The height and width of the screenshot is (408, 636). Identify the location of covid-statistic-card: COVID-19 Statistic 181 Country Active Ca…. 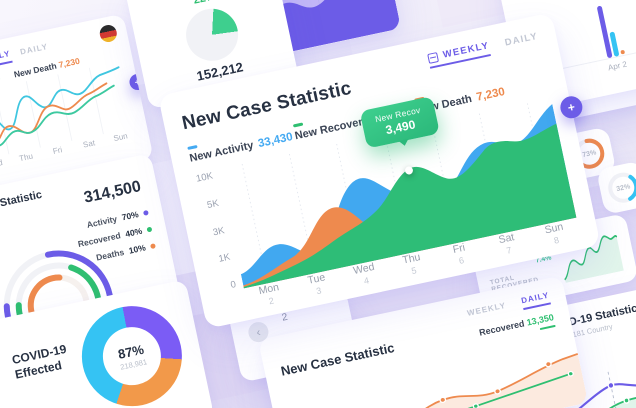
(561, 343).